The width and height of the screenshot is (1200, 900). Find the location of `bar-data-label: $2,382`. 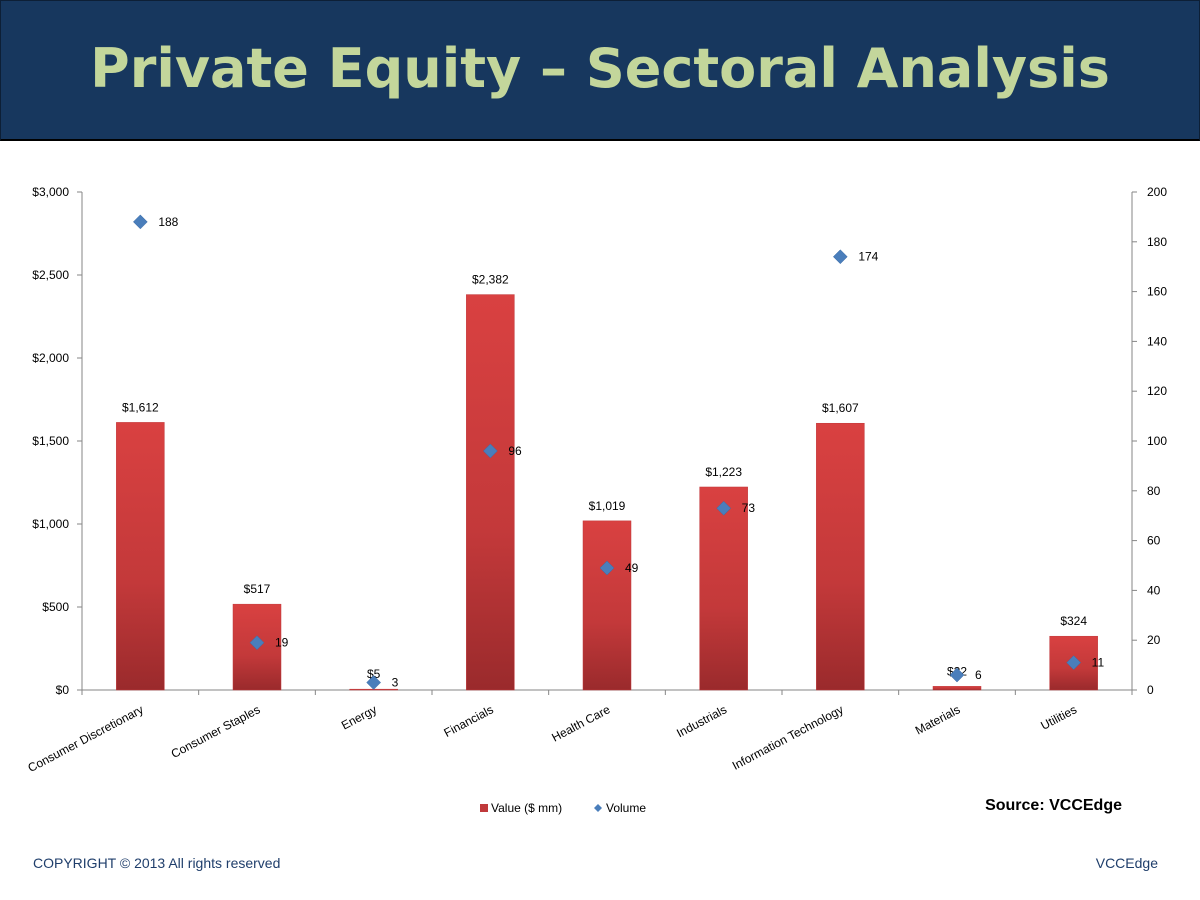

bar-data-label: $2,382 is located at coordinates (490, 280).